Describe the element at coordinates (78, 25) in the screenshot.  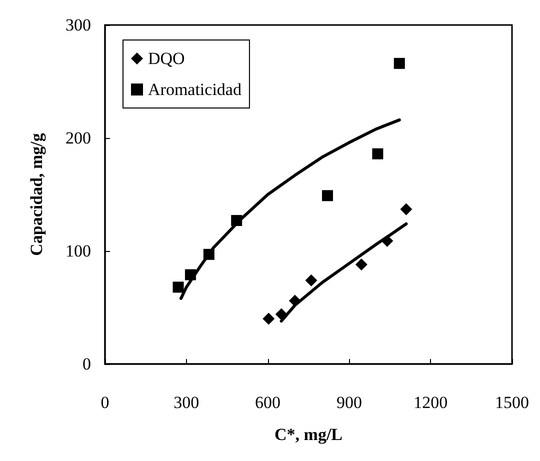
I see `y-tick-label: 300` at that location.